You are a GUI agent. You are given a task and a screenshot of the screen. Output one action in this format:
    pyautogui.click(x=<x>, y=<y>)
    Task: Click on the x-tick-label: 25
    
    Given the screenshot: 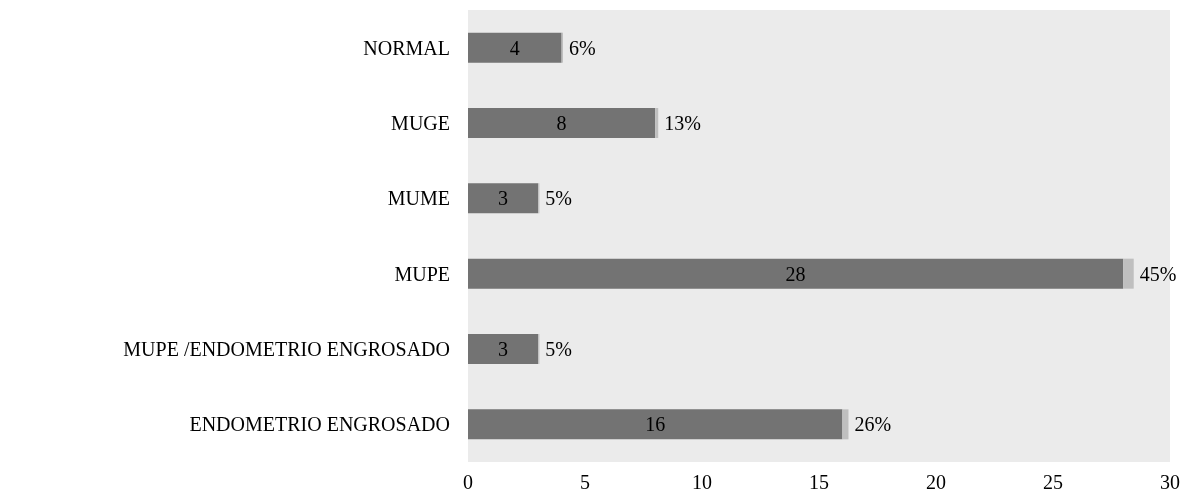 What is the action you would take?
    pyautogui.click(x=1053, y=482)
    